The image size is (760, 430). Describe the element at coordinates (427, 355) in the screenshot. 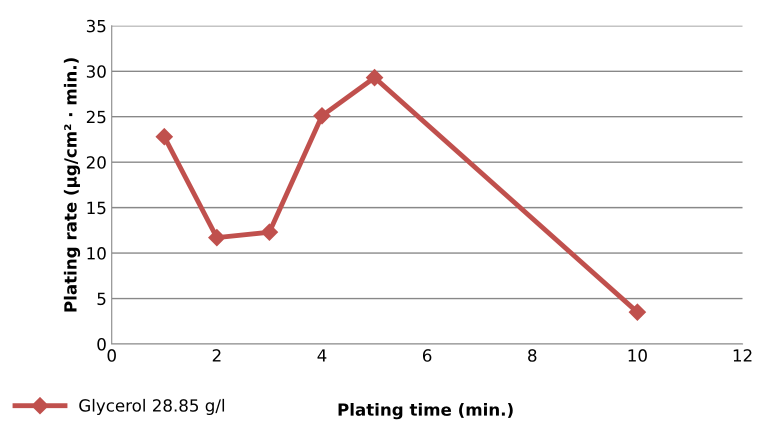

I see `x-tick-label: 6` at that location.